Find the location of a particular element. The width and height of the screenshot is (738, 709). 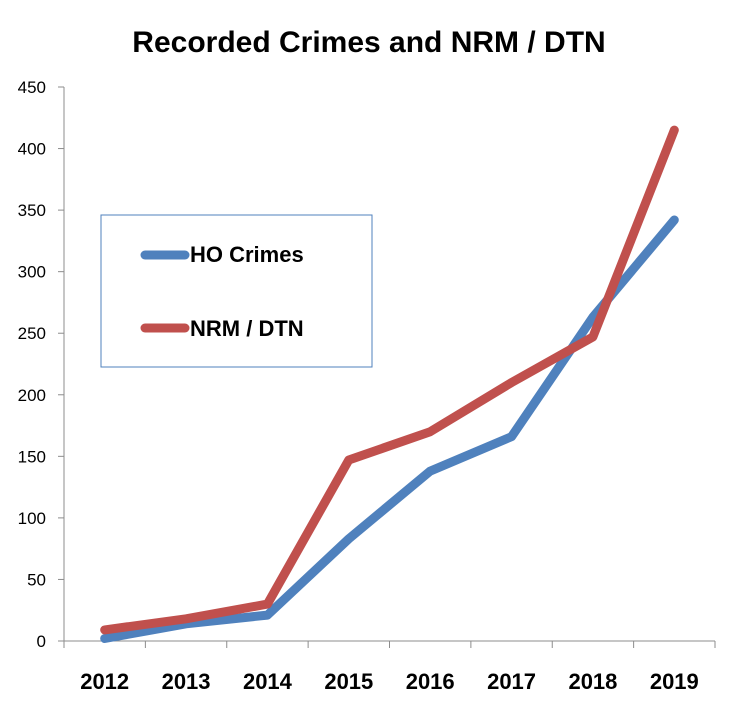

y-tick-label: 200 is located at coordinates (32, 395).